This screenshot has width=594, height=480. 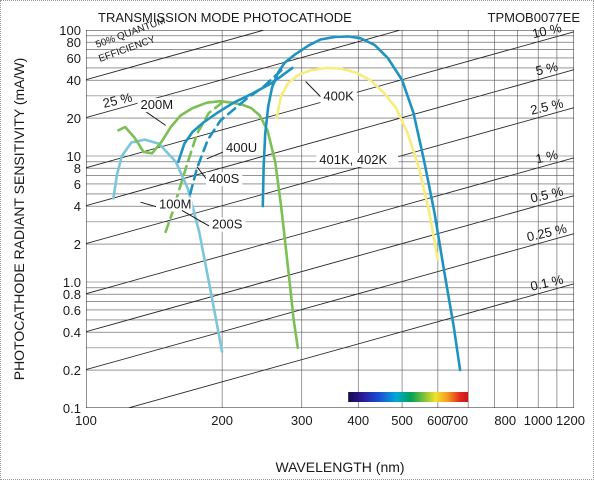 I want to click on x-tick-label: 800, so click(x=505, y=420).